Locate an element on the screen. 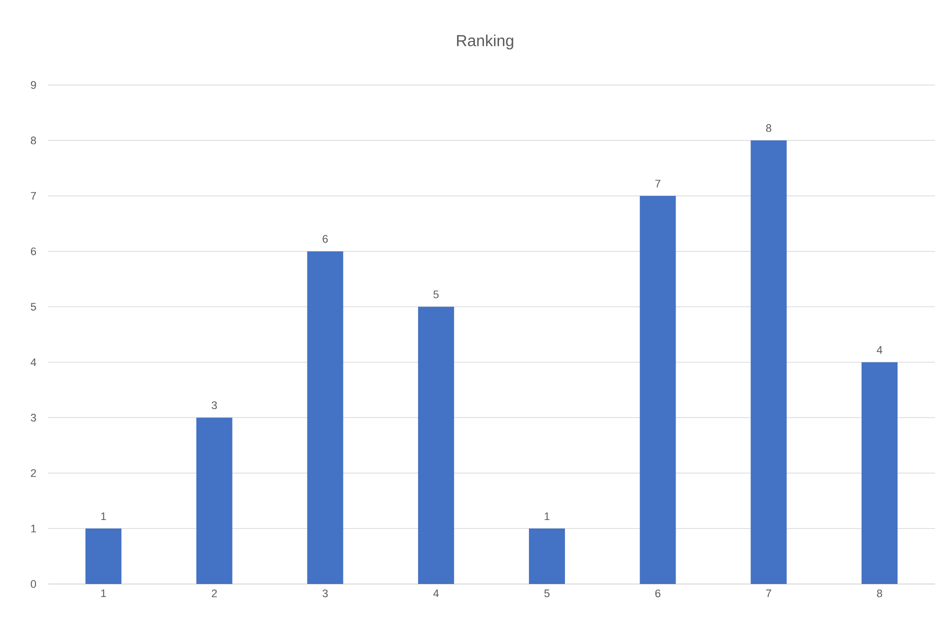  y-tick-label: 8 is located at coordinates (33, 140).